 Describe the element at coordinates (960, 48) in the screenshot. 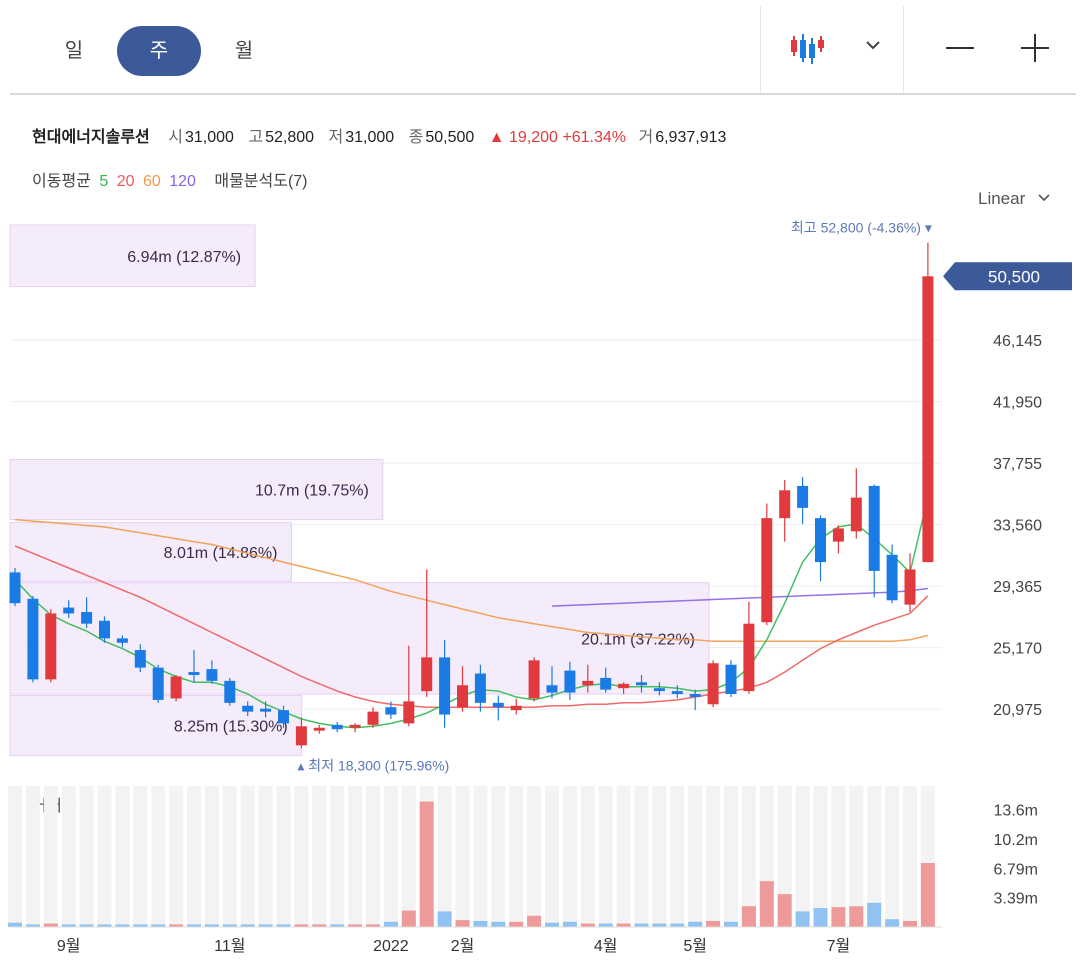

I see `minus-icon` at that location.